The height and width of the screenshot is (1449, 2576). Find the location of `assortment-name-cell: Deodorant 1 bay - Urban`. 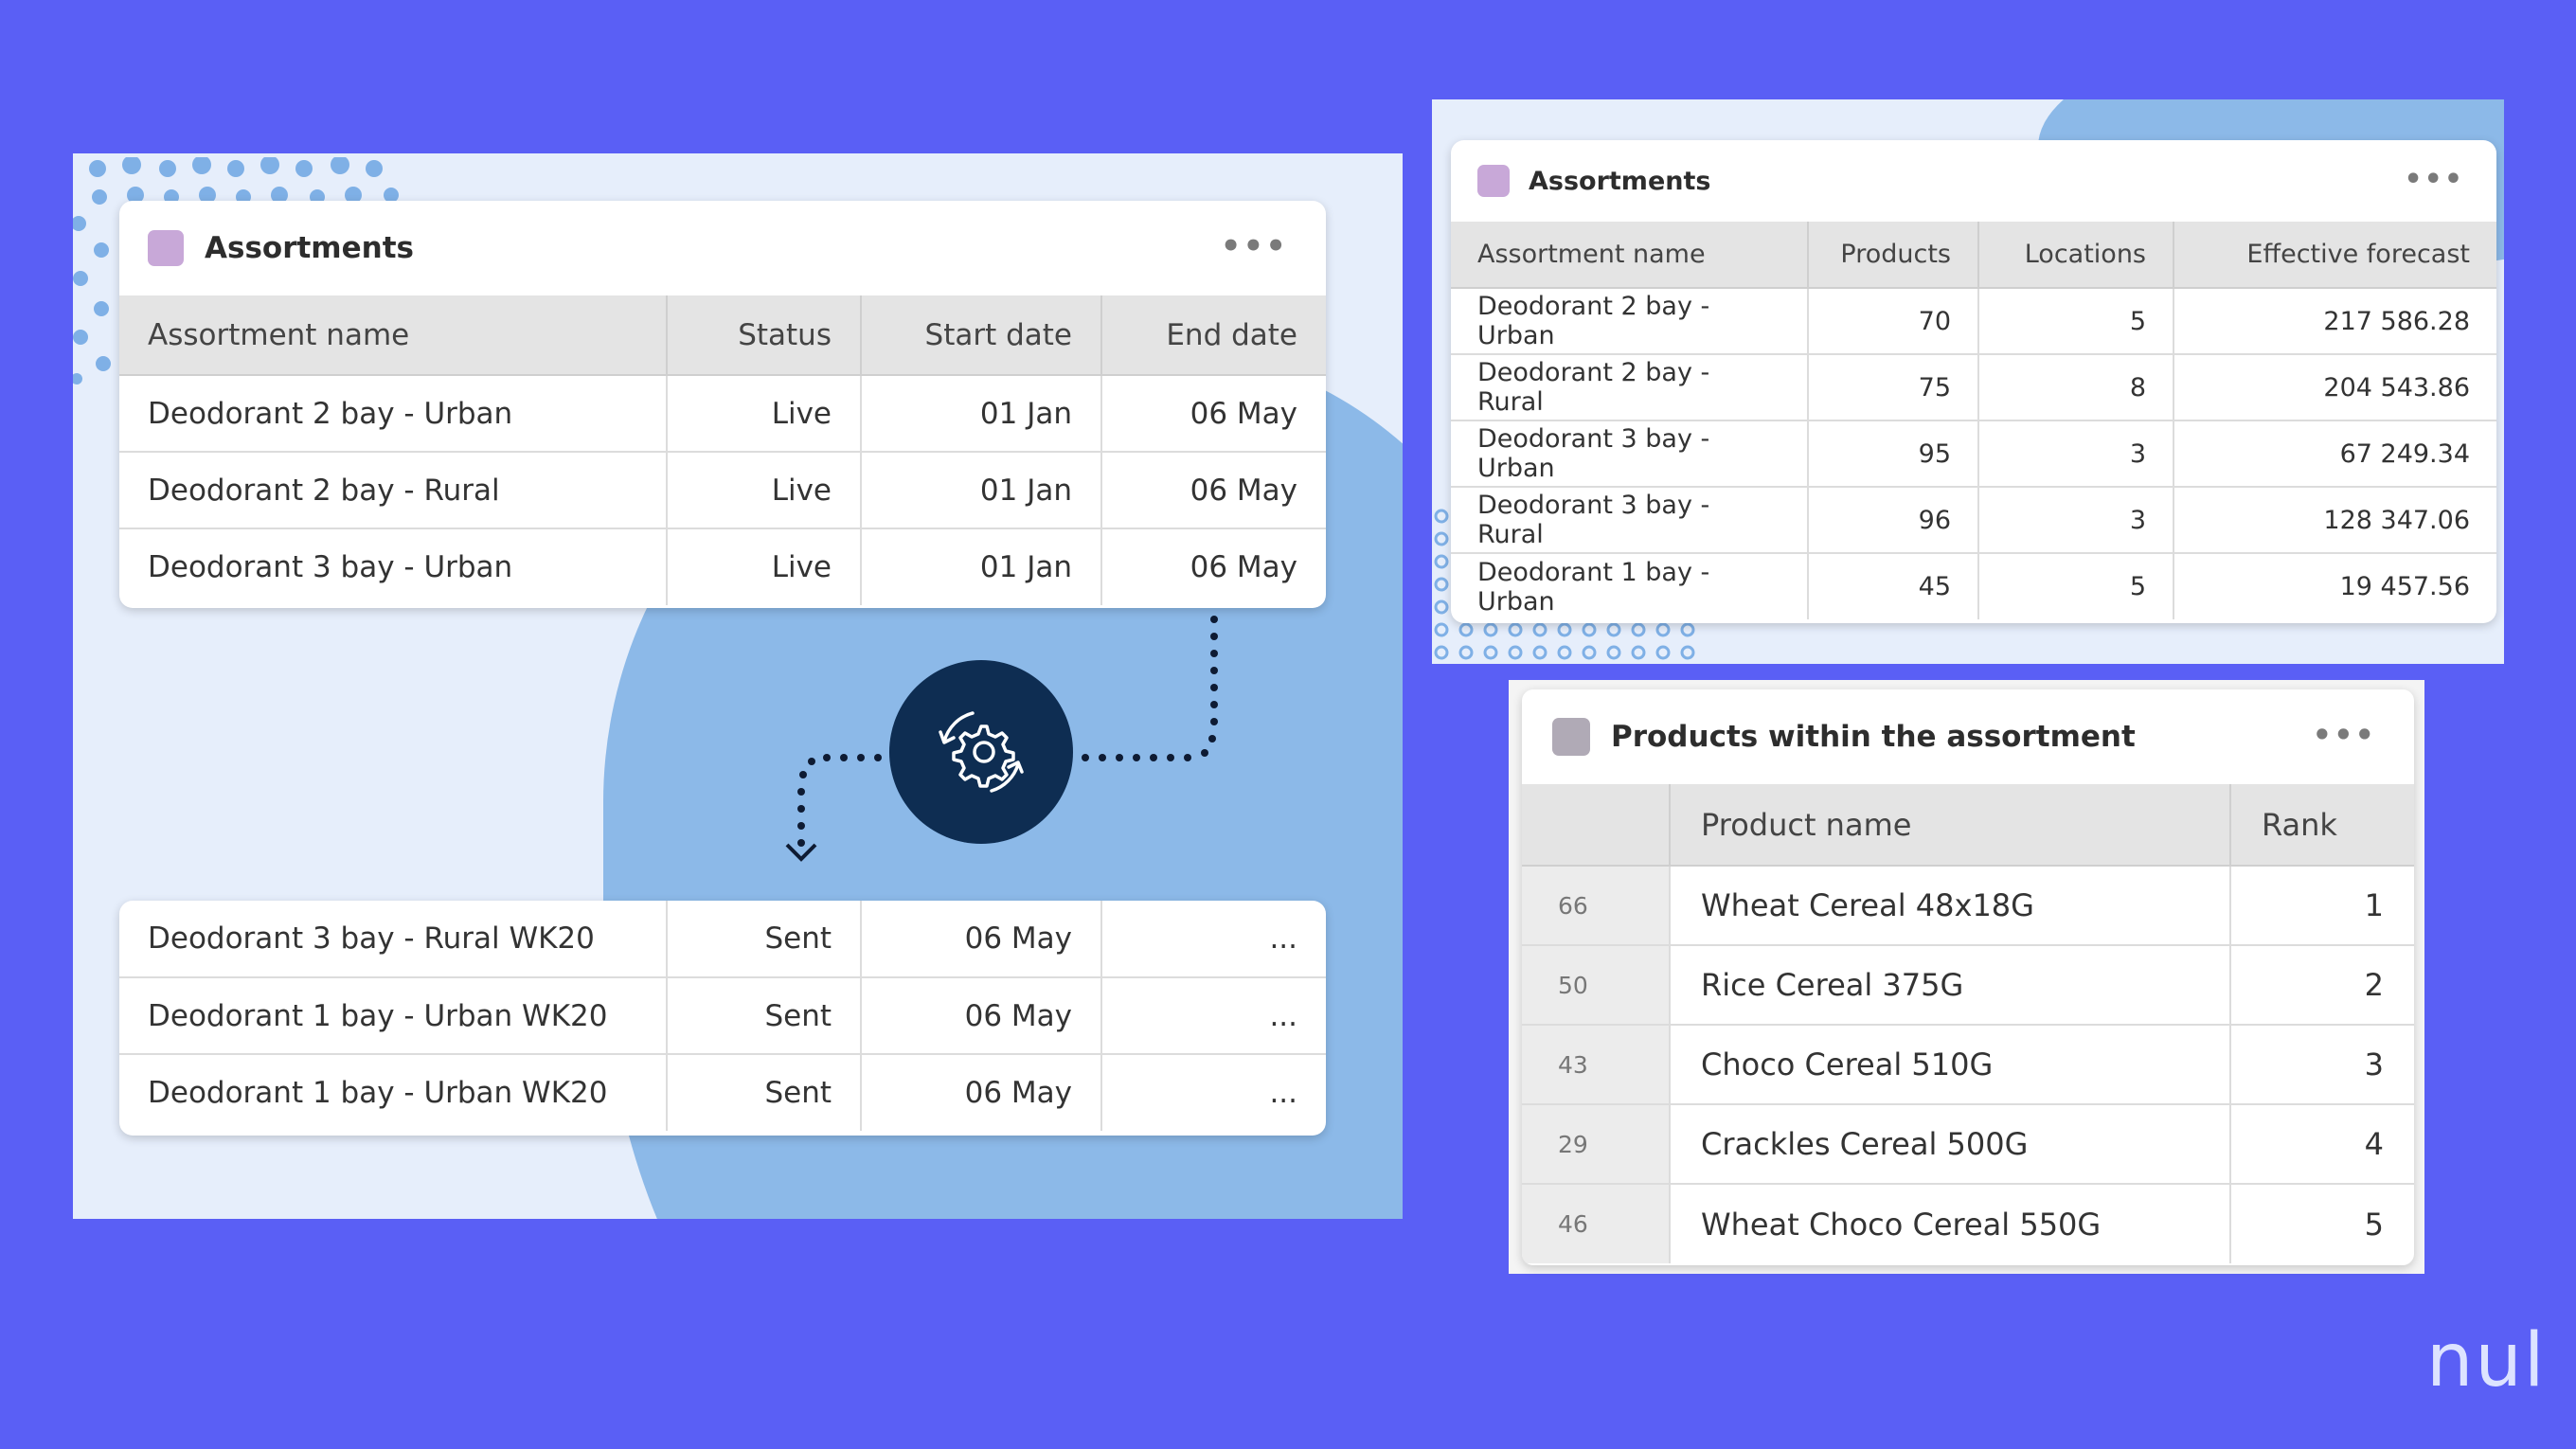

assortment-name-cell: Deodorant 1 bay - Urban is located at coordinates (1630, 586).